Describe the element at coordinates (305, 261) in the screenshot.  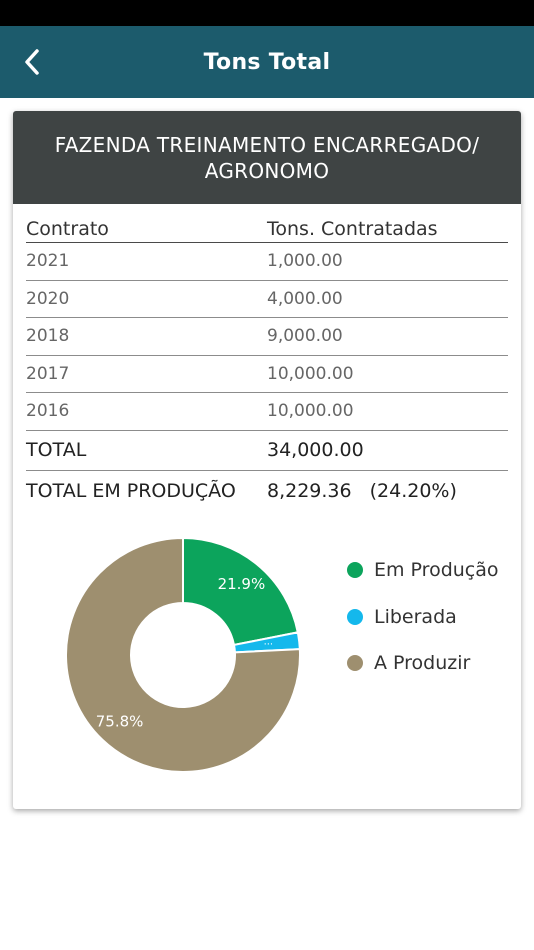
I see `cell-tons: 1,000.00` at that location.